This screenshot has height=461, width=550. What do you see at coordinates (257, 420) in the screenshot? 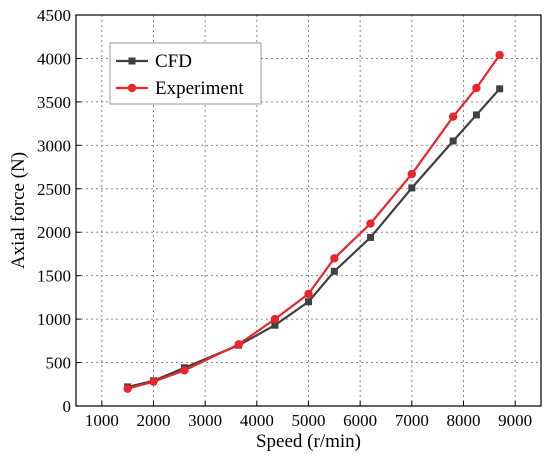
I see `x-tick-label: 4000` at bounding box center [257, 420].